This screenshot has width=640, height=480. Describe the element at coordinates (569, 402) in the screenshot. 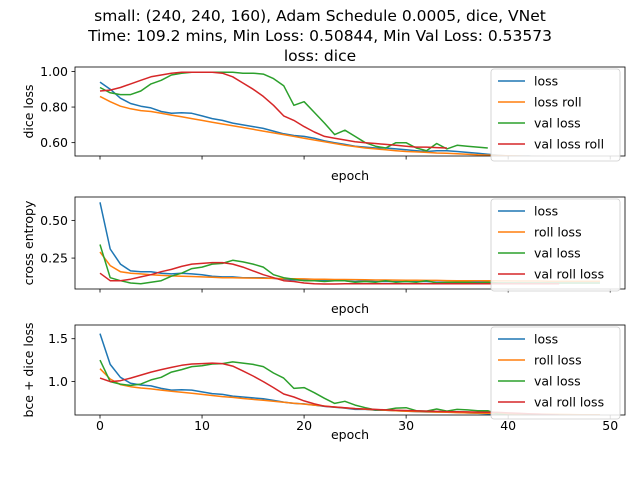

I see `chart-3-legend-label-4: val roll loss` at that location.